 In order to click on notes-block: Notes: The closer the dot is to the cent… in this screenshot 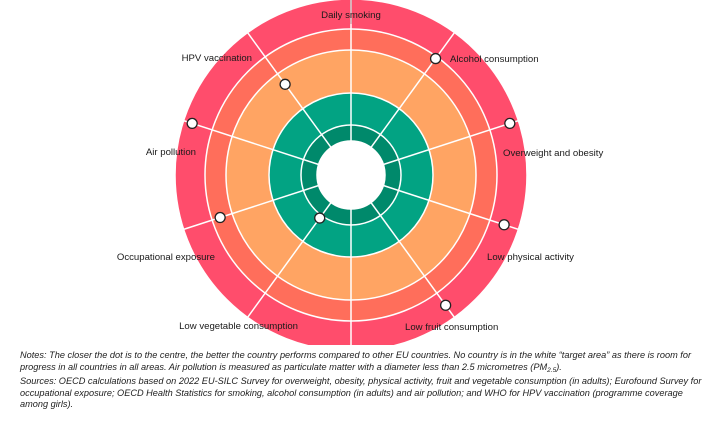, I will do `click(362, 380)`.